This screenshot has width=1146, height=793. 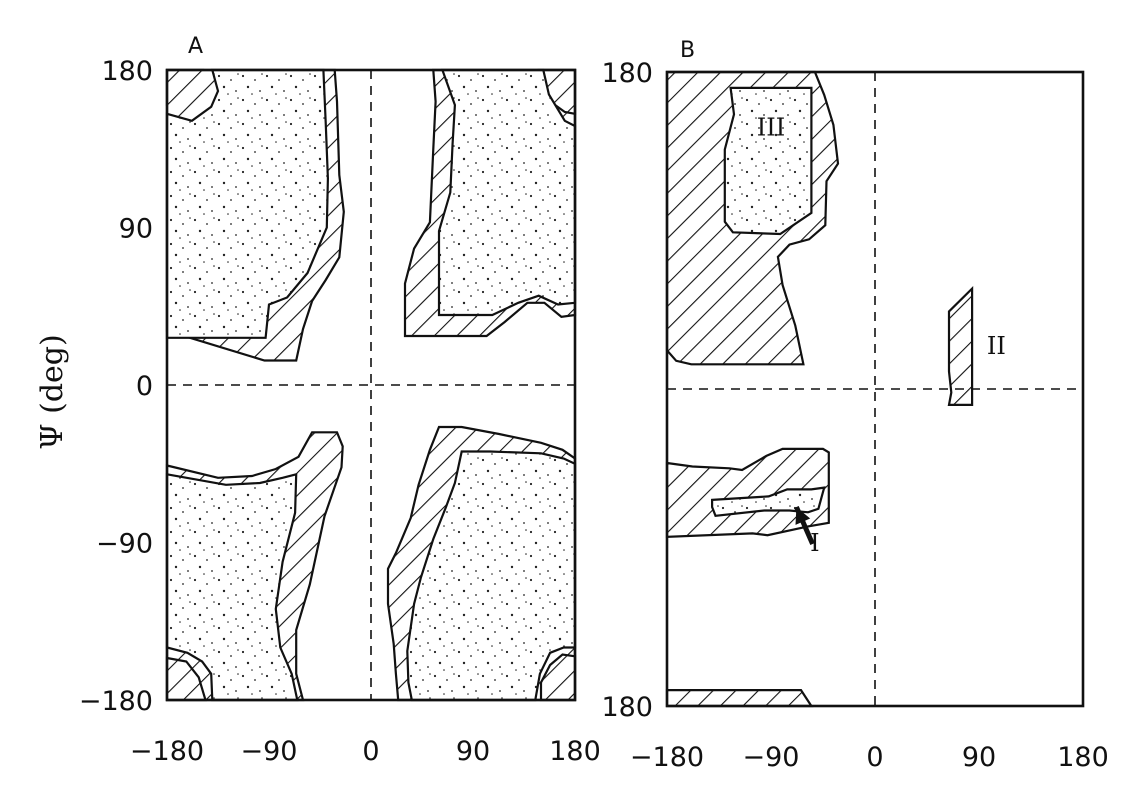 I want to click on arrow-head, so click(x=803, y=515).